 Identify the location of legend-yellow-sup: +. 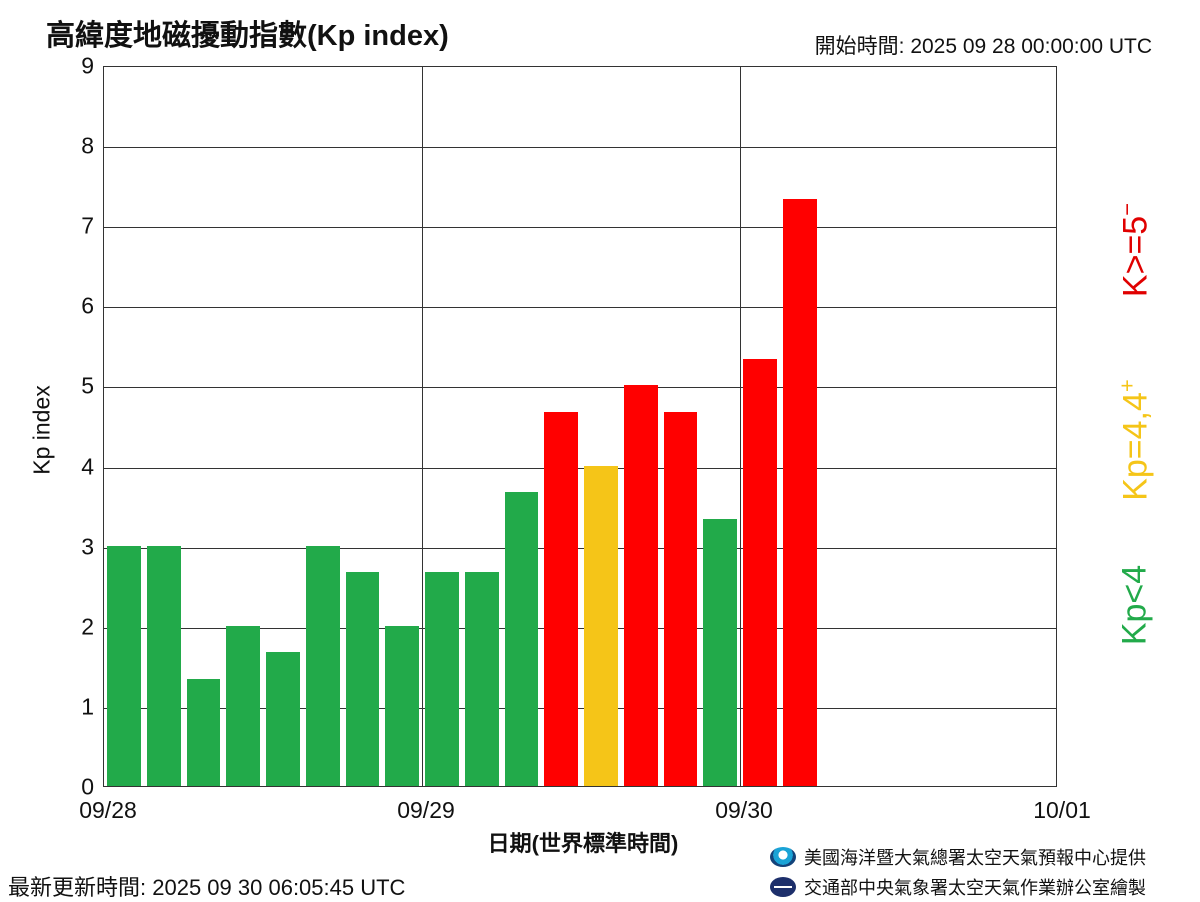
(1127, 386).